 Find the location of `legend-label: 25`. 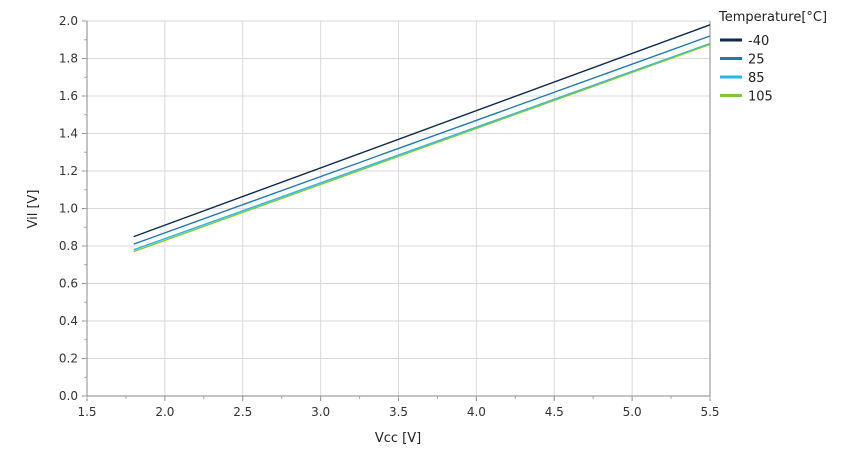

legend-label: 25 is located at coordinates (756, 60).